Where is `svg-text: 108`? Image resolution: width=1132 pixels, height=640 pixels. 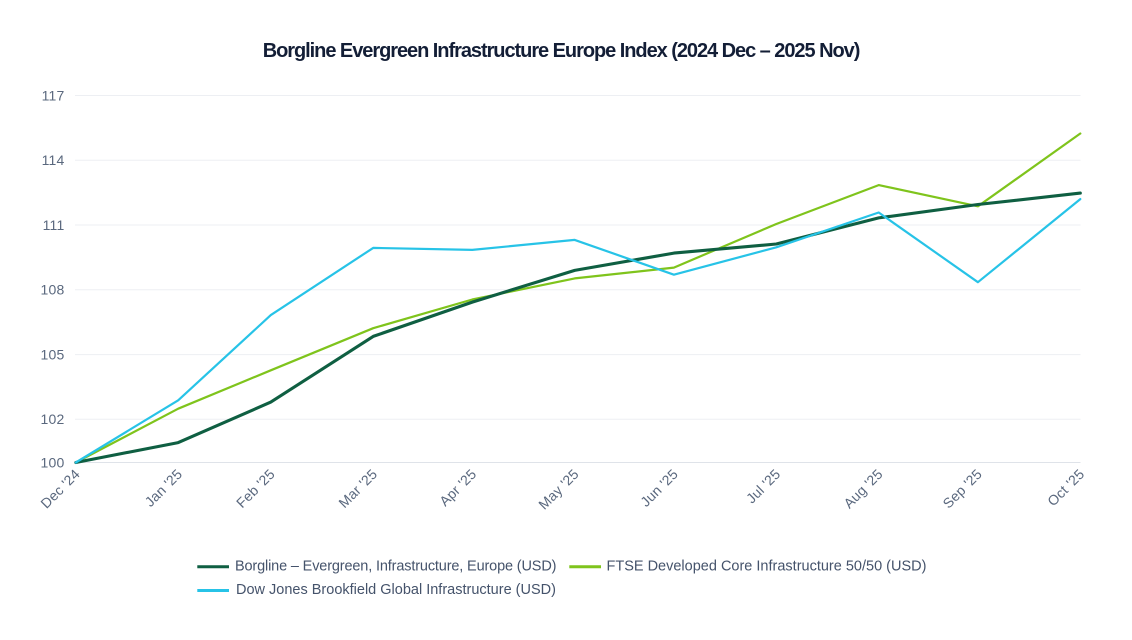
svg-text: 108 is located at coordinates (53, 290).